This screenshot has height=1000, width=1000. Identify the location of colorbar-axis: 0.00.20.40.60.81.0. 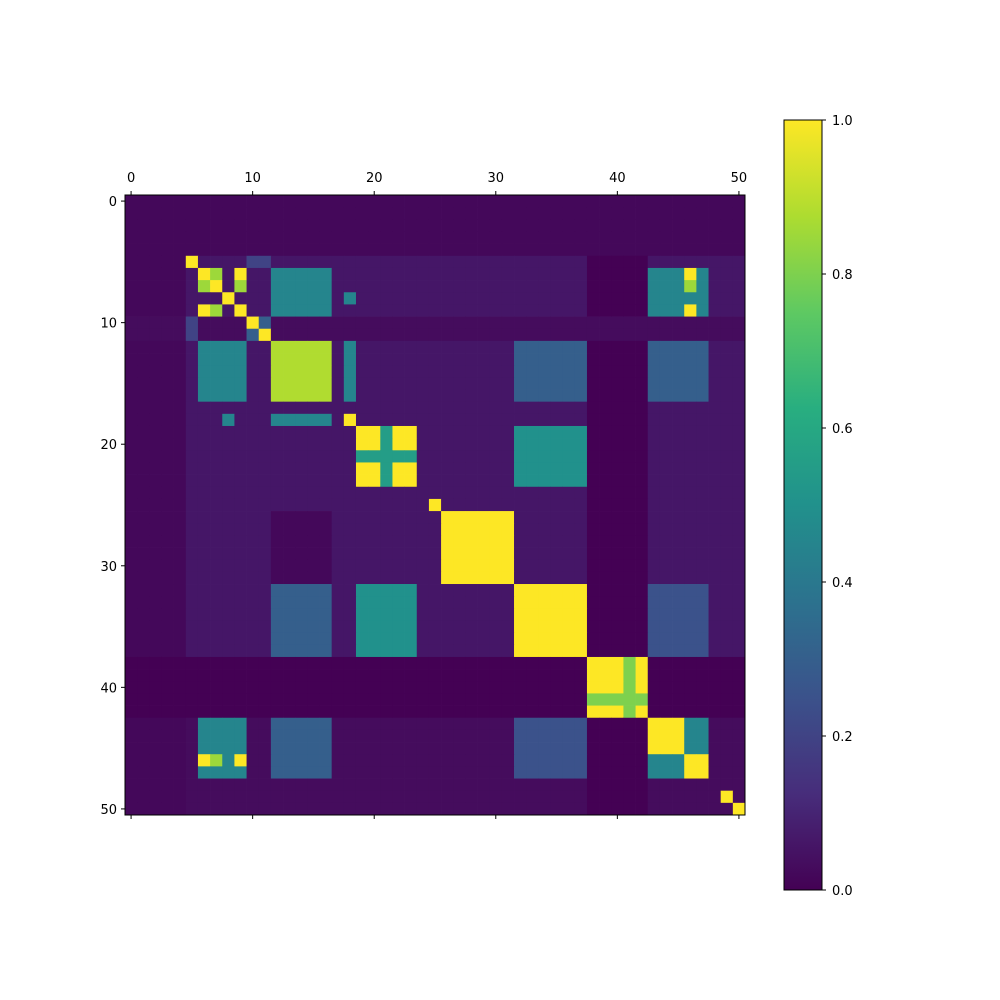
(837, 506).